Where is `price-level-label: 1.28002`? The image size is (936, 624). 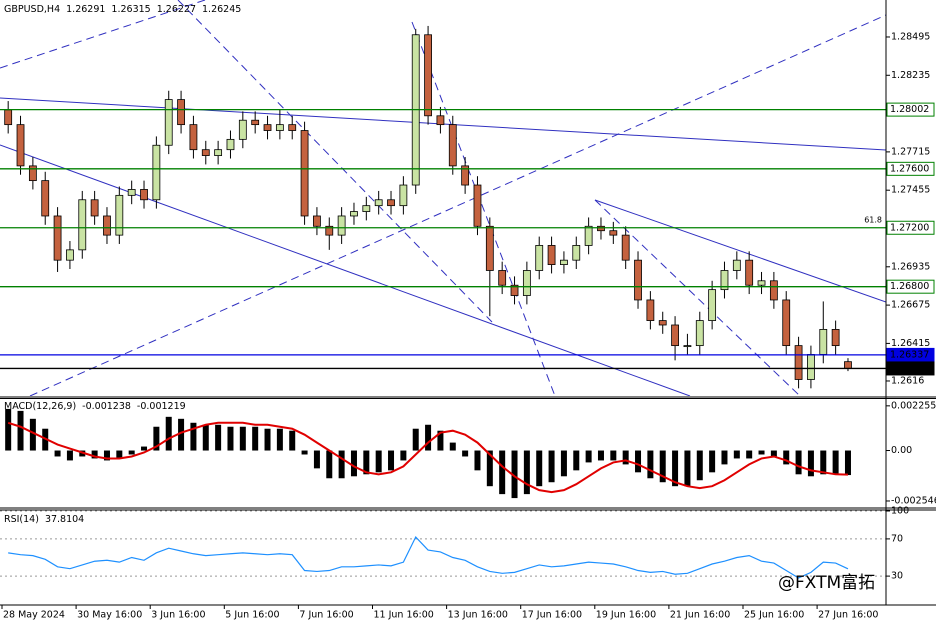
price-level-label: 1.28002 is located at coordinates (909, 109).